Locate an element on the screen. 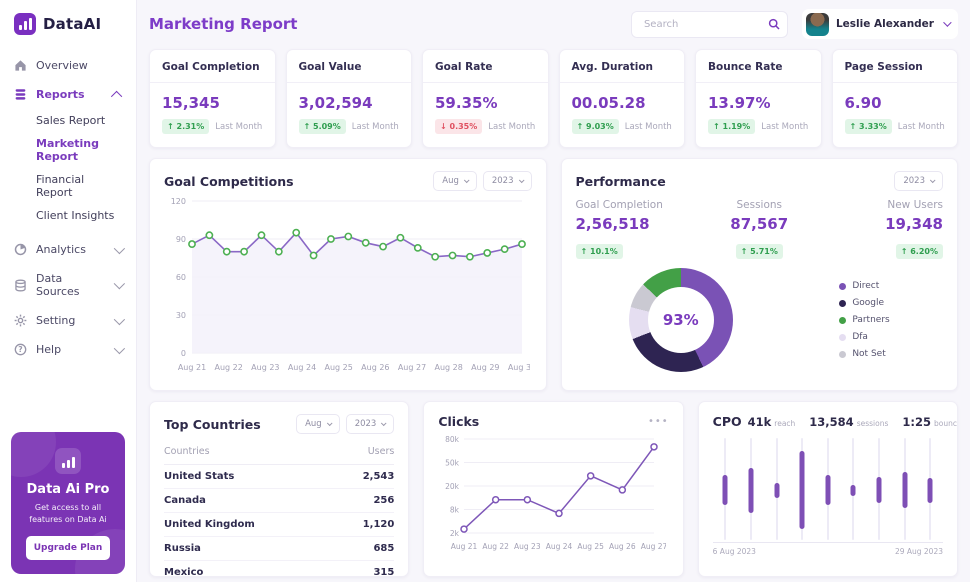  bounce-label: bounce is located at coordinates (945, 423).